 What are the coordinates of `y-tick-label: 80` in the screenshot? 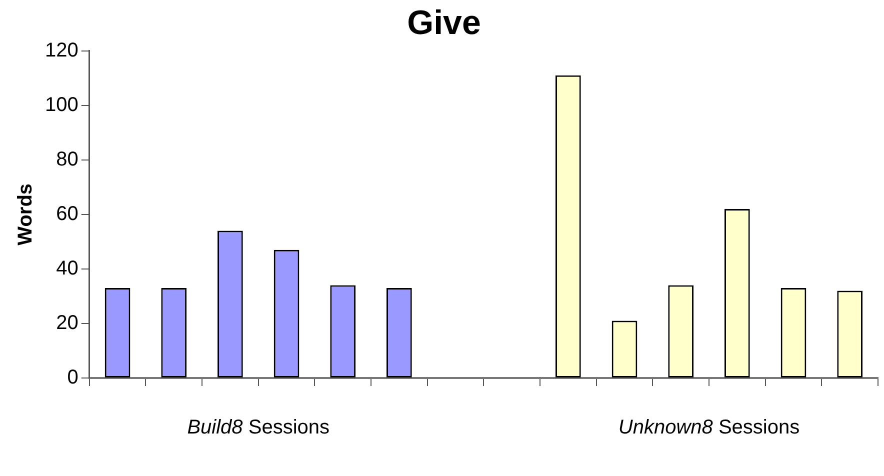 It's located at (67, 159).